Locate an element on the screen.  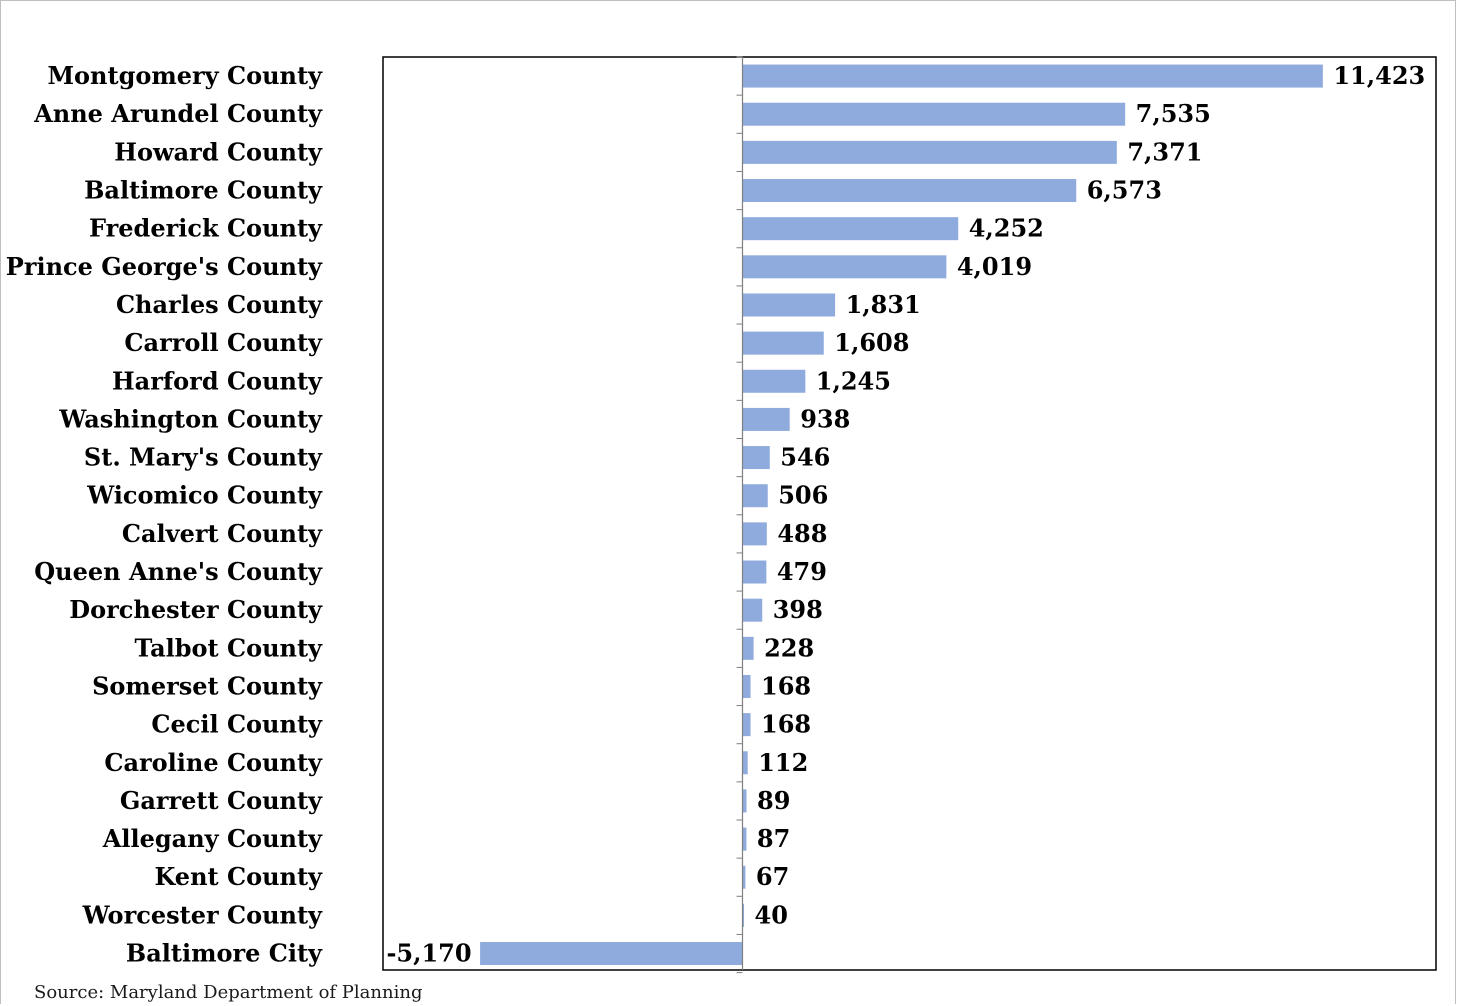
value-label: 11,423 is located at coordinates (1379, 75).